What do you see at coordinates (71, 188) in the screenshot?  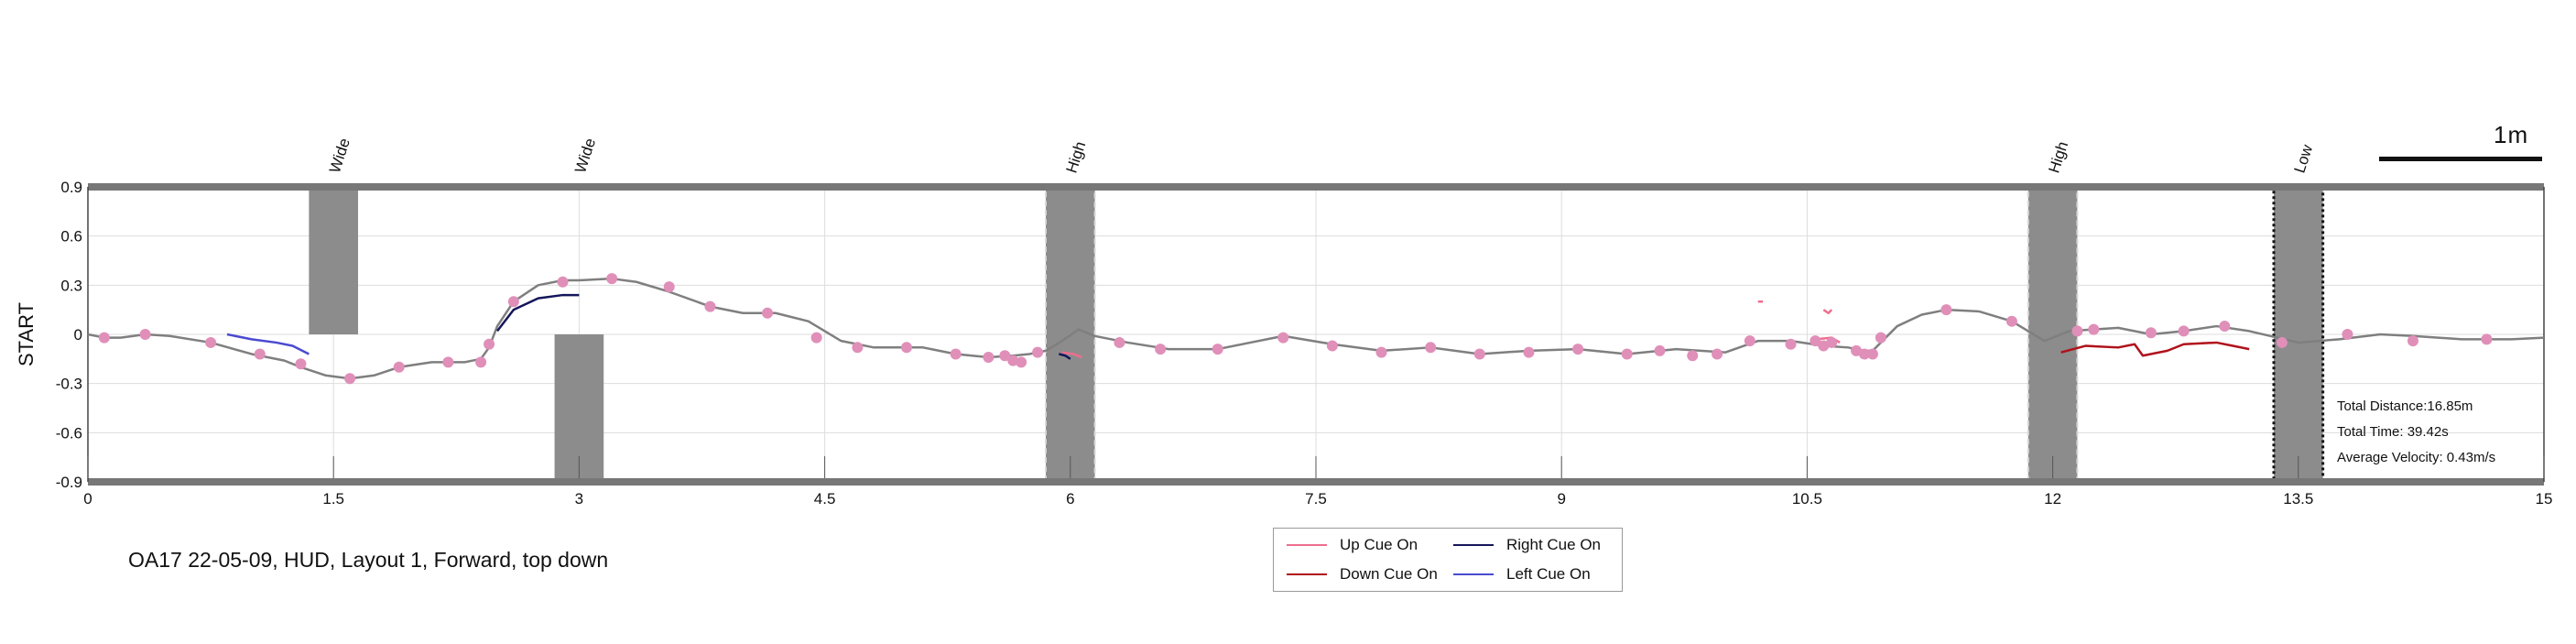 I see `y-tick-label: 0.9` at bounding box center [71, 188].